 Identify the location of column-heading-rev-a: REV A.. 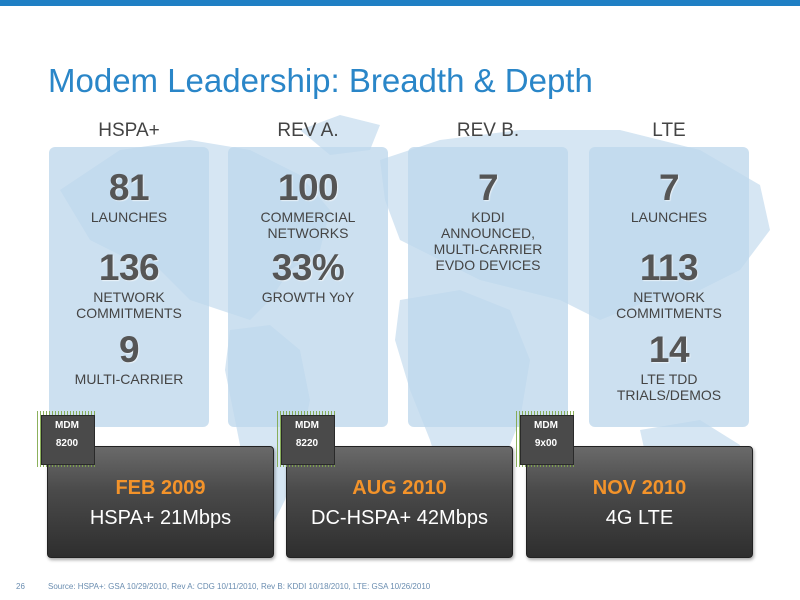
(308, 130).